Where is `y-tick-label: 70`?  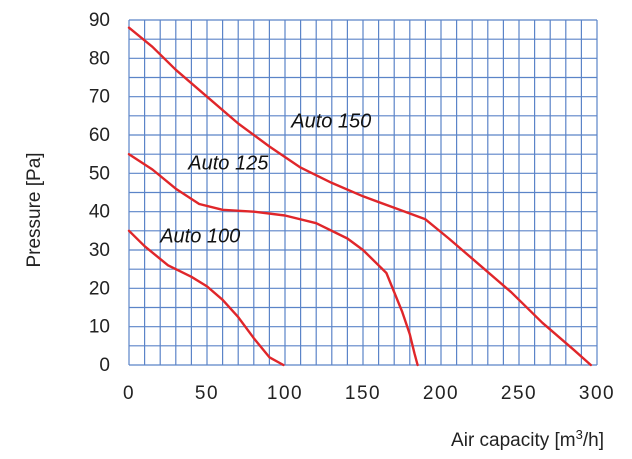
y-tick-label: 70 is located at coordinates (99, 97).